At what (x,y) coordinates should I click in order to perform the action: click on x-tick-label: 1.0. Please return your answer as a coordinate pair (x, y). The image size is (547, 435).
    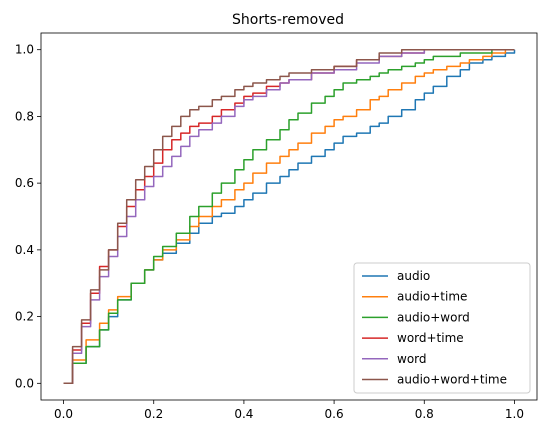
    Looking at the image, I should click on (514, 414).